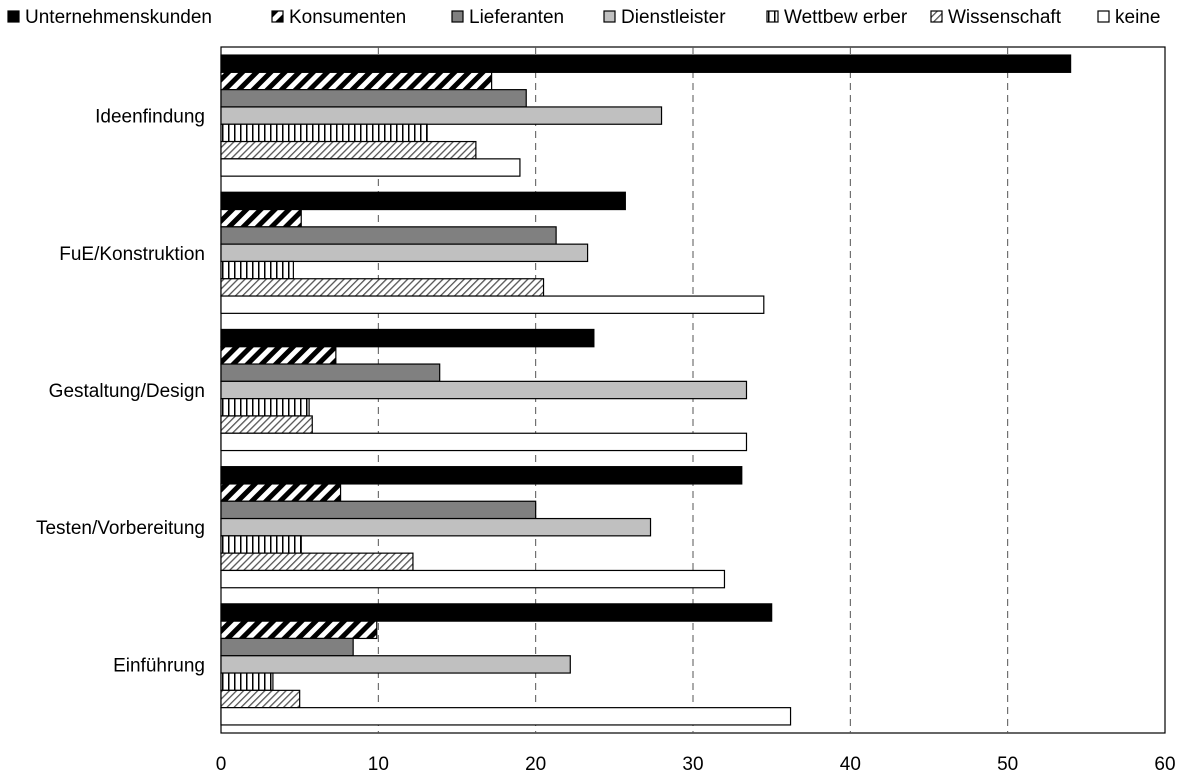 The height and width of the screenshot is (779, 1189). I want to click on bar-lieferanten-gestaltung-design, so click(330, 372).